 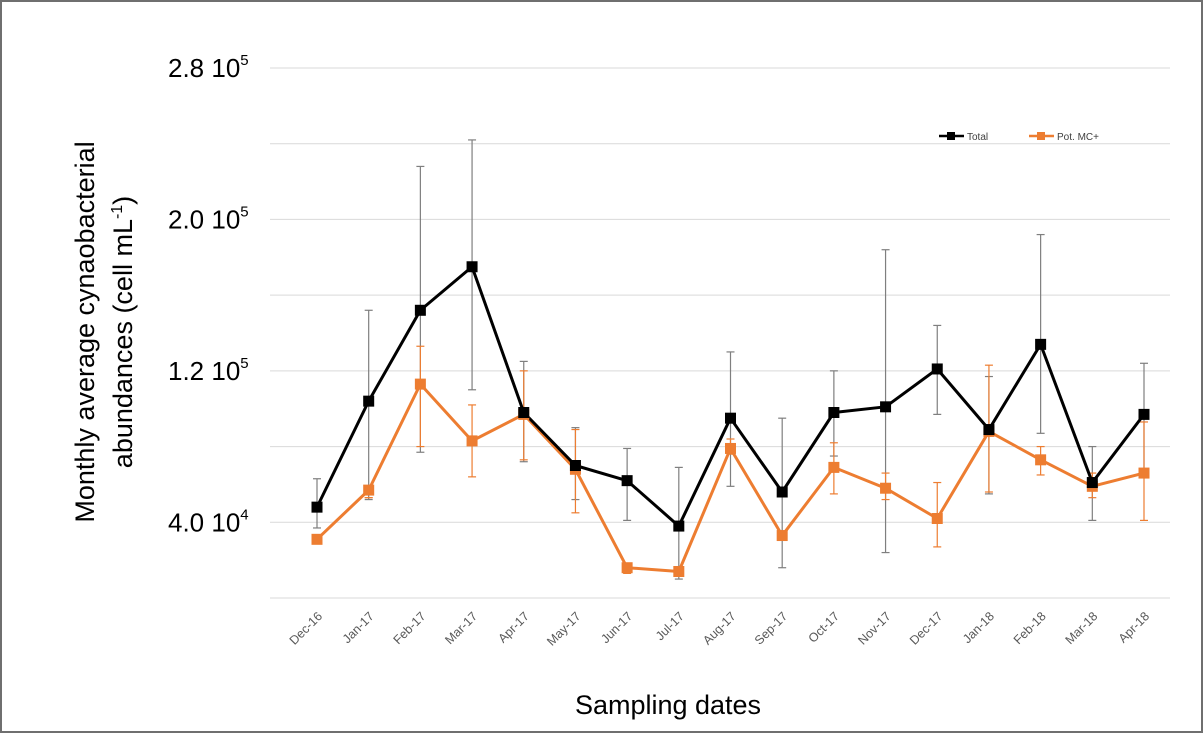 What do you see at coordinates (1078, 137) in the screenshot?
I see `legend-mc-label: Pot. MC+` at bounding box center [1078, 137].